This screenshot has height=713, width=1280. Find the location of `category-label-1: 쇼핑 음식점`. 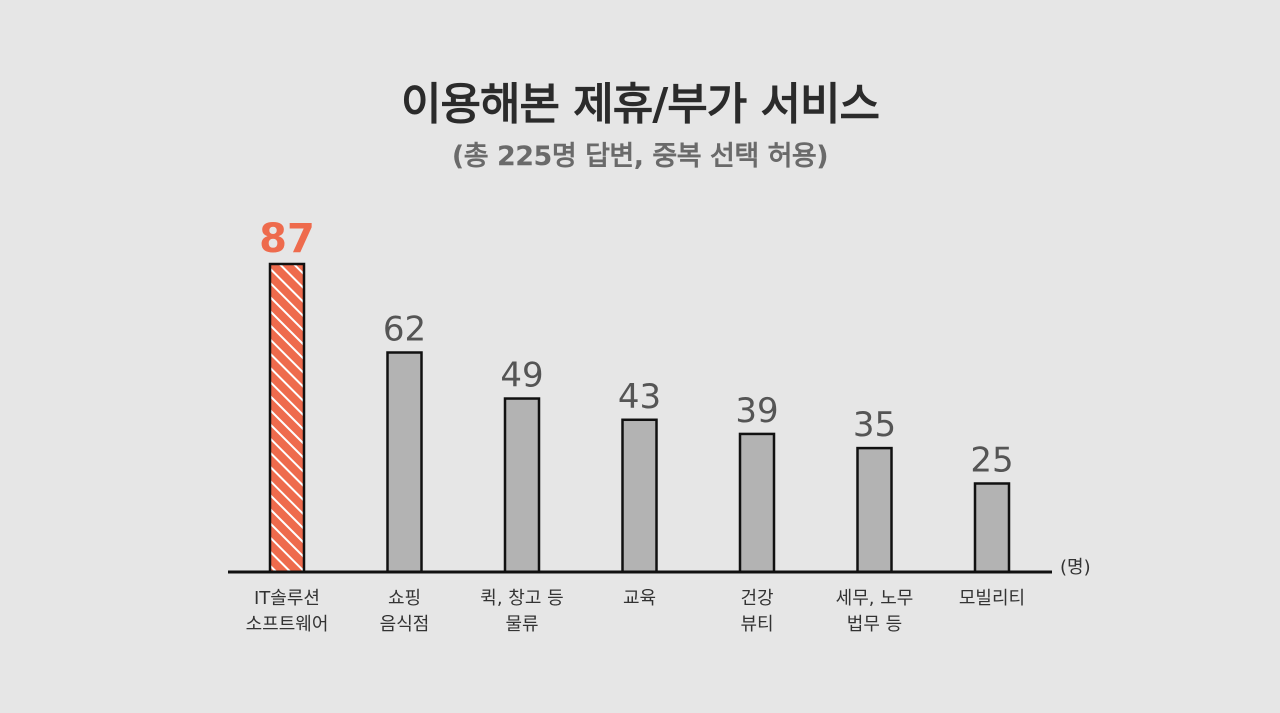

category-label-1: 쇼핑 음식점 is located at coordinates (404, 611).